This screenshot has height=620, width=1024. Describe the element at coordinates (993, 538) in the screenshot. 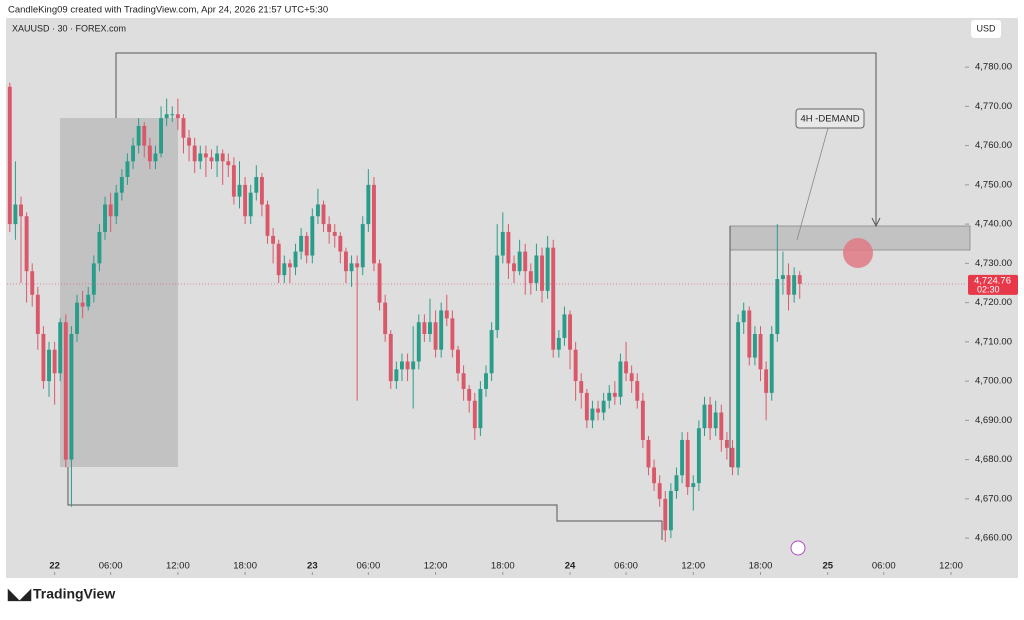

I see `y-tick-label: 4,660.00` at that location.